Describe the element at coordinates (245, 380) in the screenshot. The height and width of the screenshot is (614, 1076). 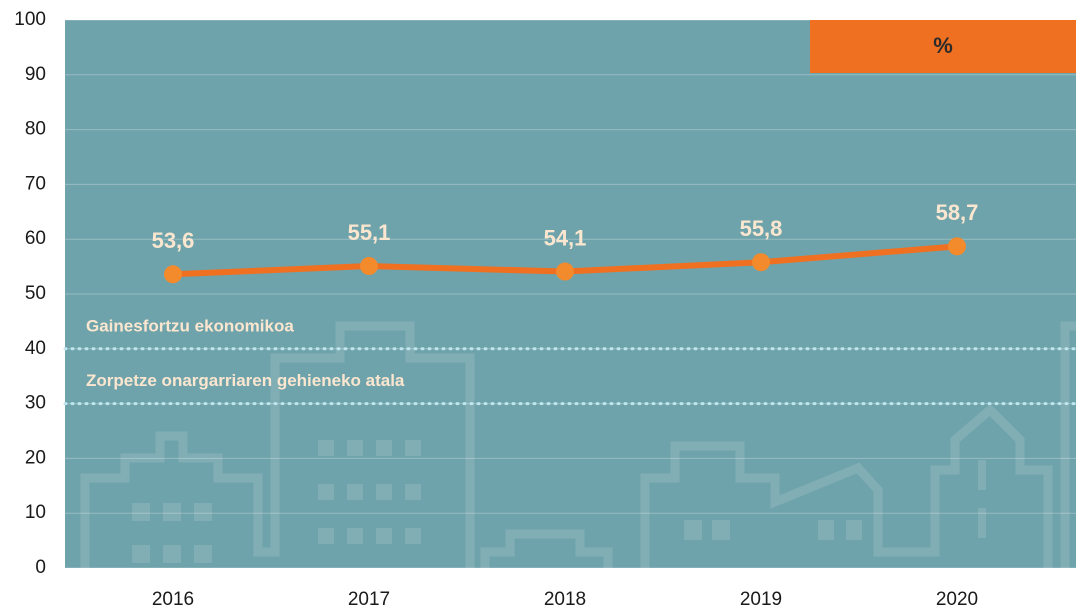
I see `reference-label: Zorpetze onargarriaren gehieneko atala` at that location.